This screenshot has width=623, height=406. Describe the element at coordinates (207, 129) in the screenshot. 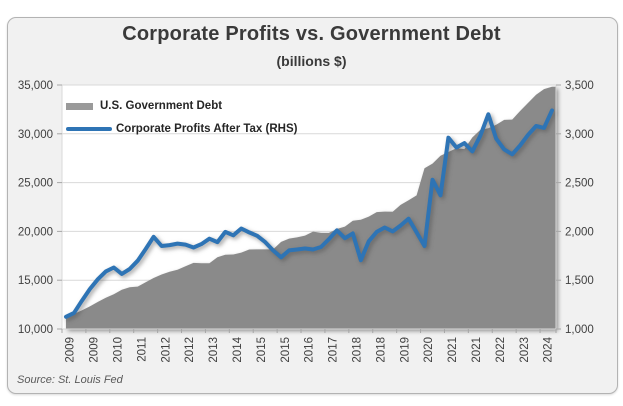

I see `legend-label-profits: Corporate Profits After Tax (RHS)` at that location.